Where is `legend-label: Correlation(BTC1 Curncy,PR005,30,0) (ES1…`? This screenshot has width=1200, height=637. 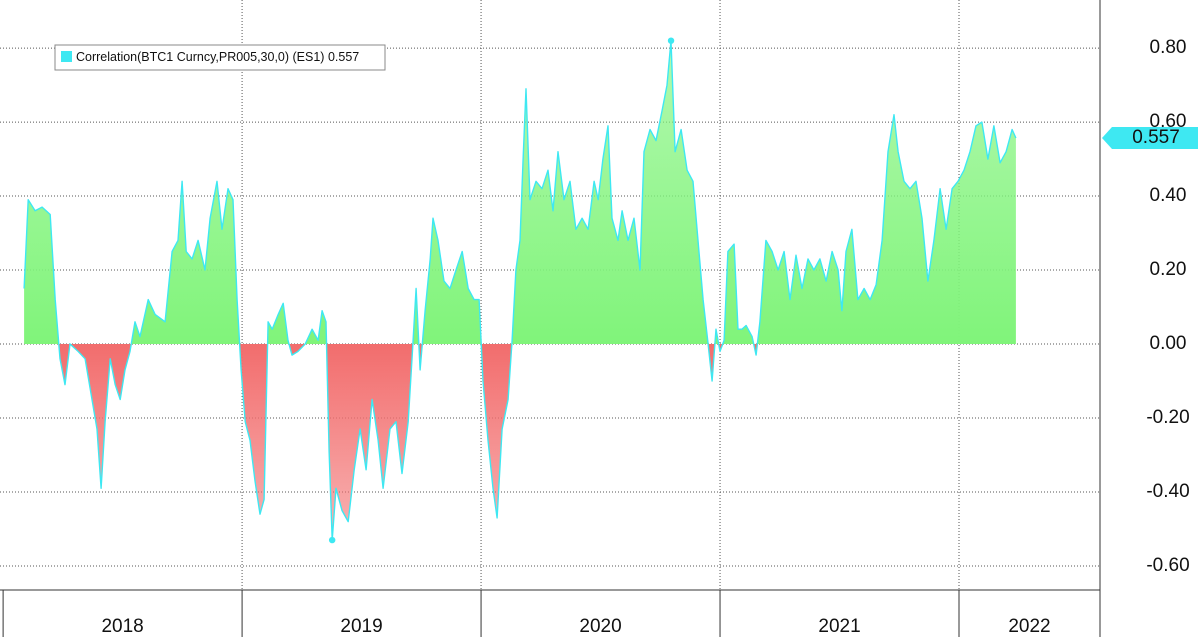 legend-label: Correlation(BTC1 Curncy,PR005,30,0) (ES1… is located at coordinates (217, 57).